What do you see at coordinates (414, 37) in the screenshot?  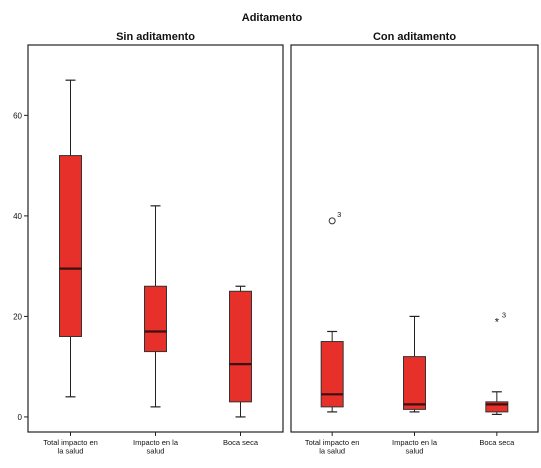 I see `panel-title: Con aditamento` at bounding box center [414, 37].